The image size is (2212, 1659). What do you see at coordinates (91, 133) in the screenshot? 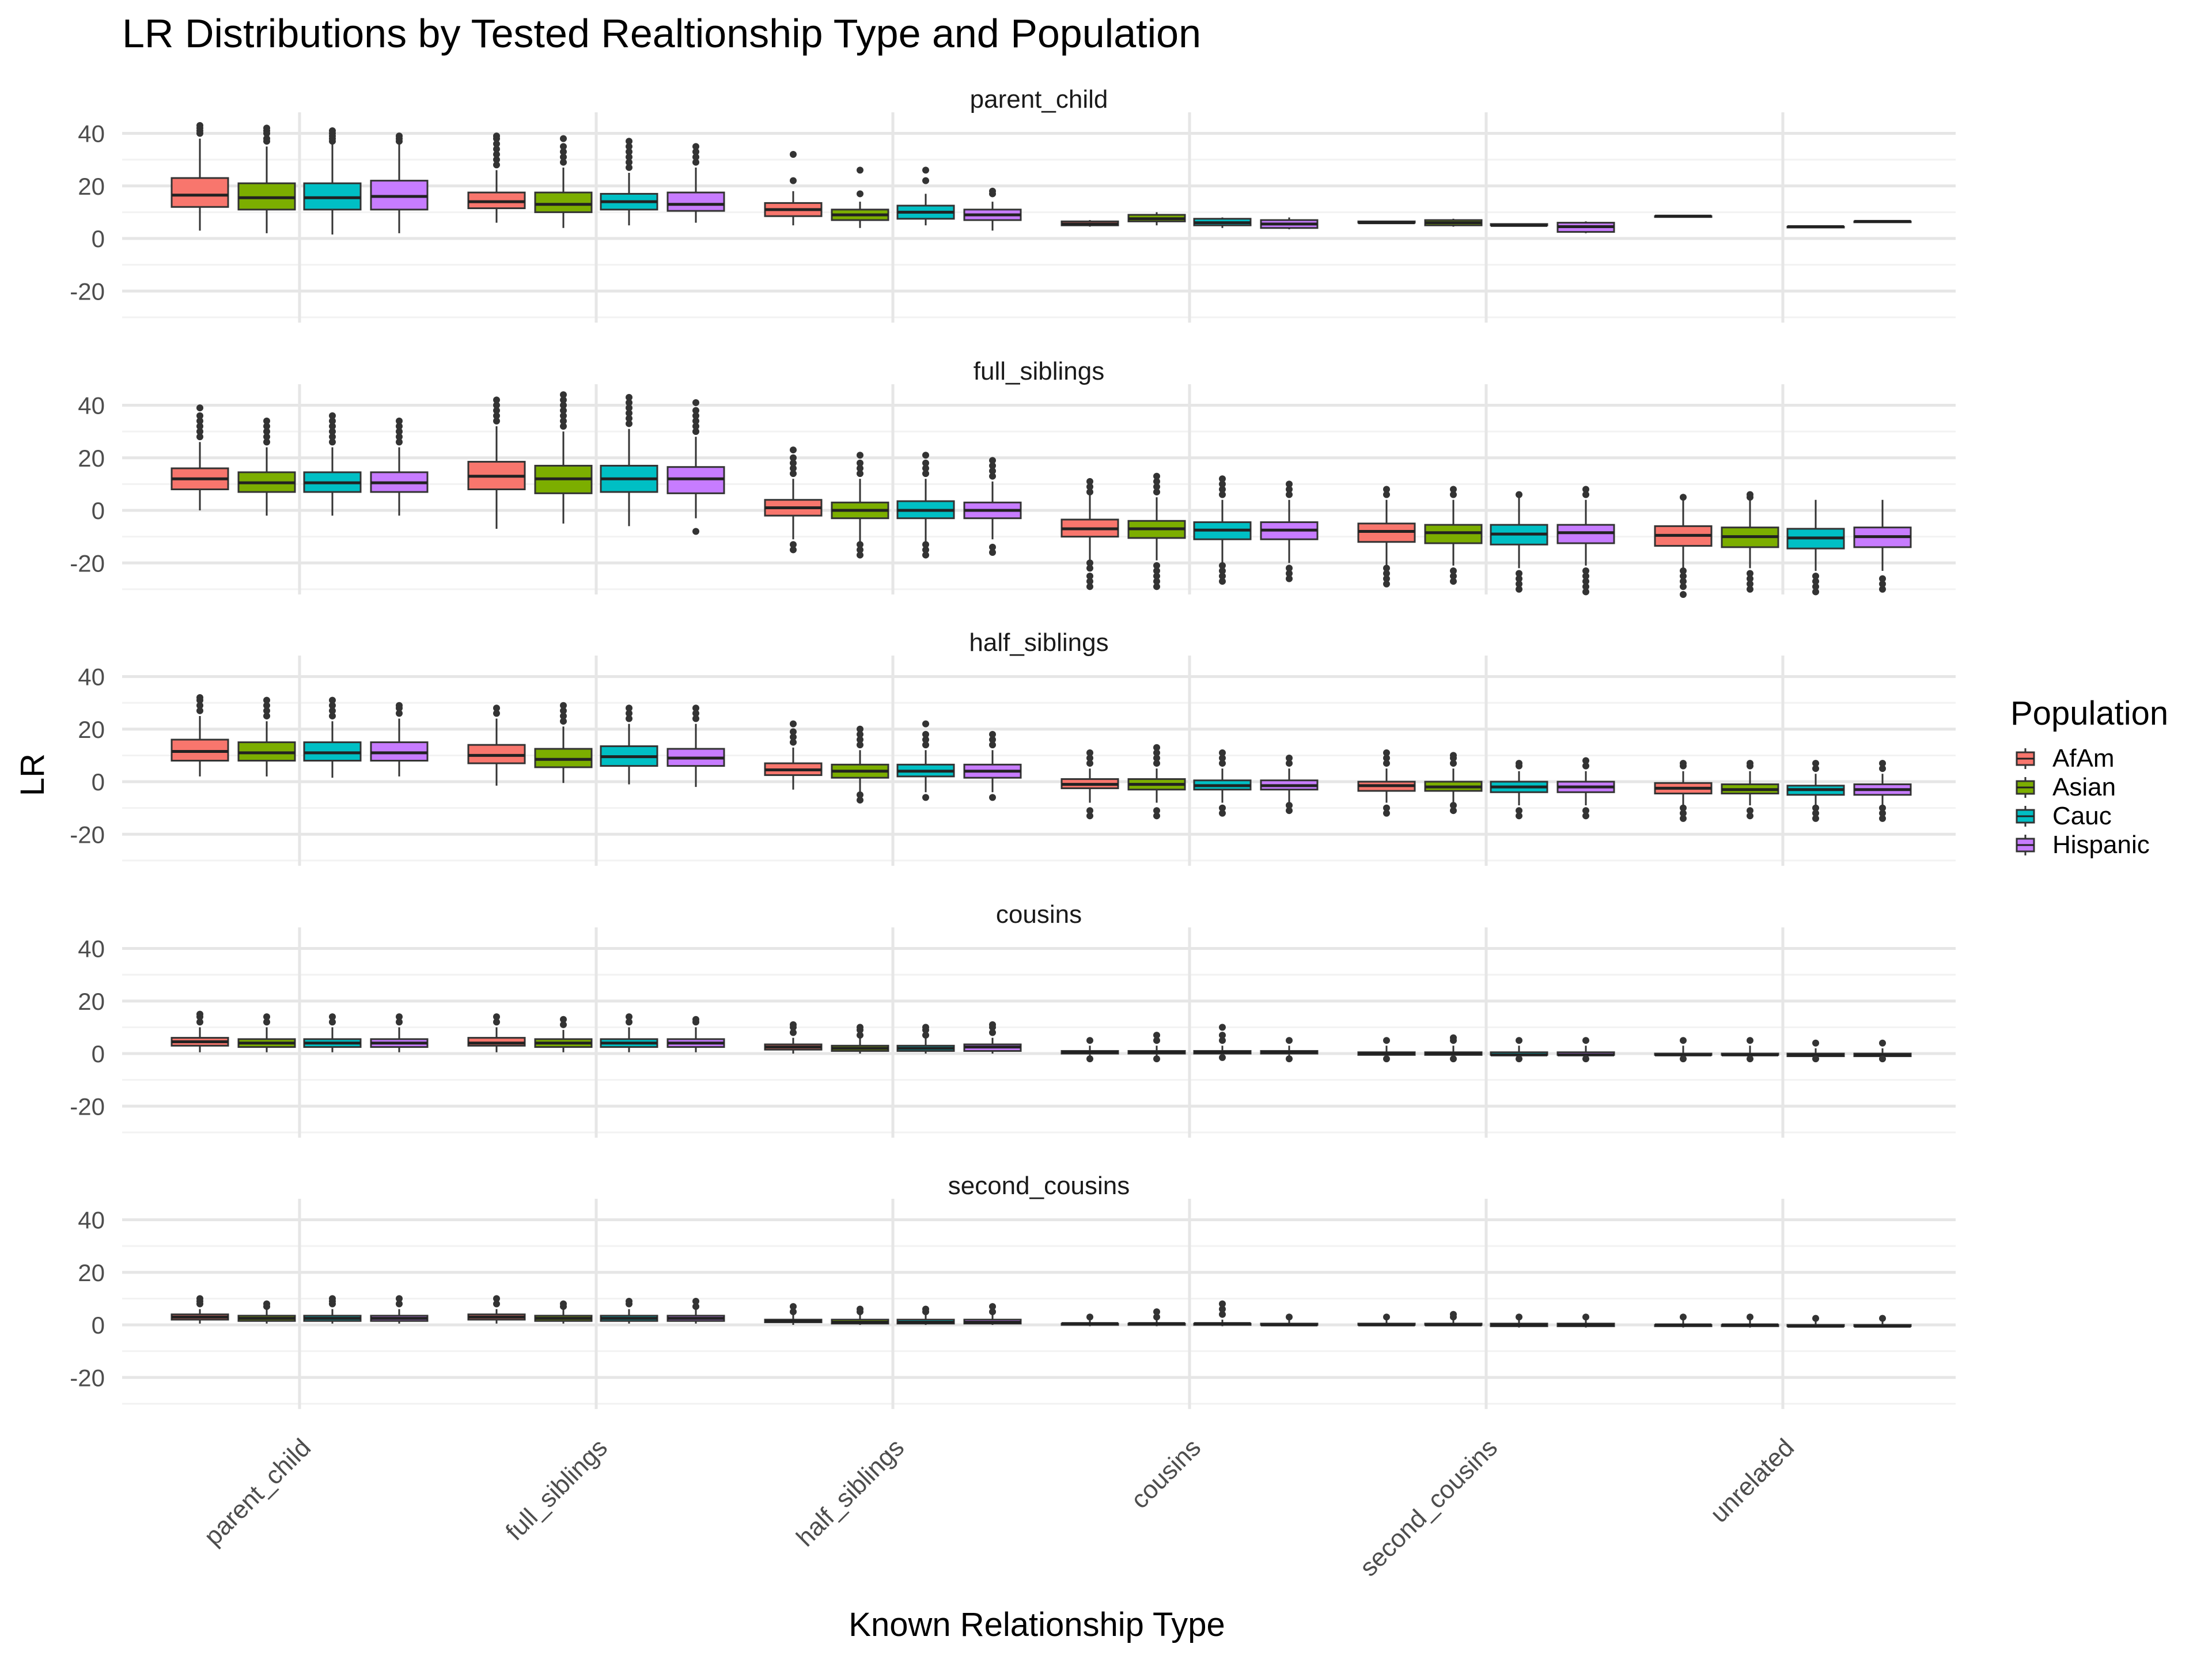
I see `y-tick-label: 40` at bounding box center [91, 133].